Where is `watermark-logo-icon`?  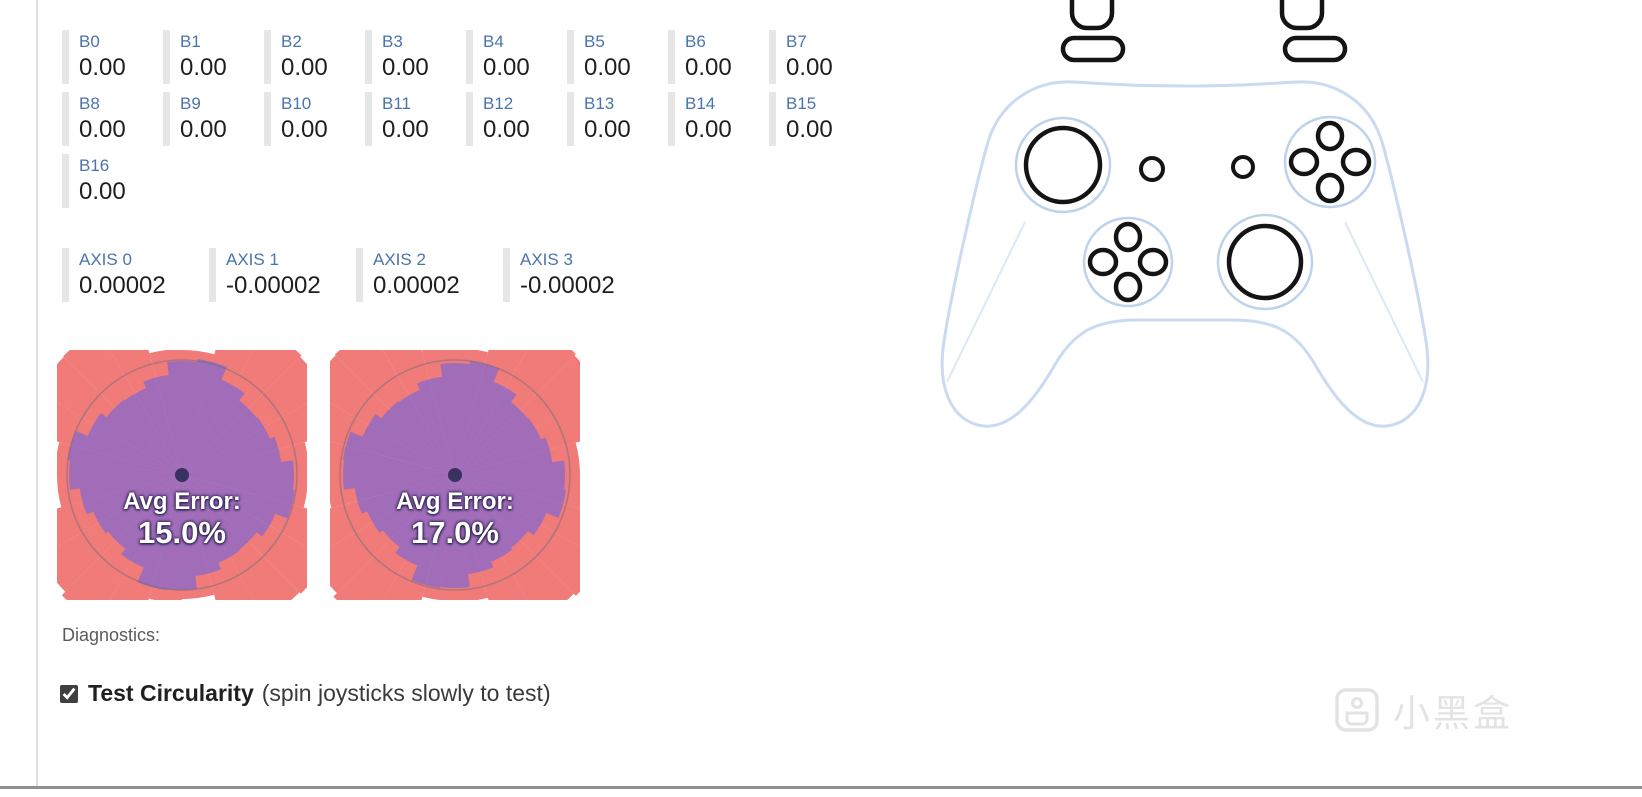
watermark-logo-icon is located at coordinates (1357, 710).